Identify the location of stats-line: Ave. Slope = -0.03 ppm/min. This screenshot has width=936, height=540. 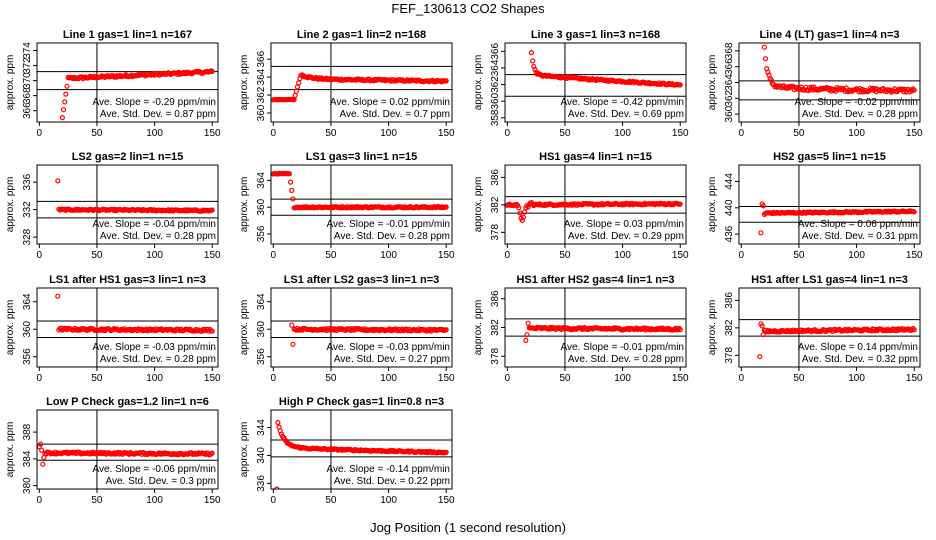
(389, 347).